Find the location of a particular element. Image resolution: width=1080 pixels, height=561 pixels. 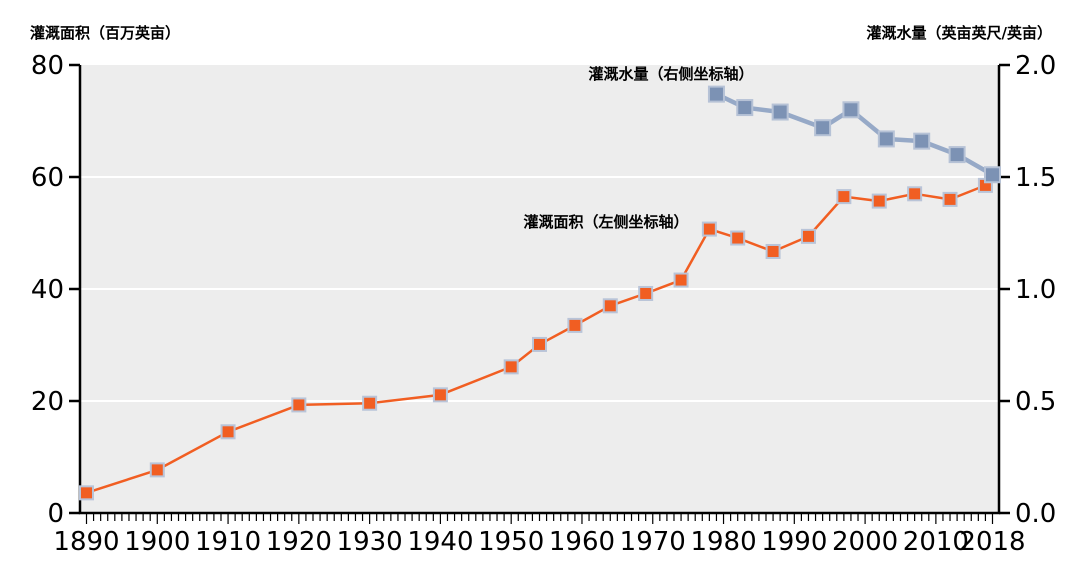

right-axis-tick-label: 0.0 is located at coordinates (1035, 514).